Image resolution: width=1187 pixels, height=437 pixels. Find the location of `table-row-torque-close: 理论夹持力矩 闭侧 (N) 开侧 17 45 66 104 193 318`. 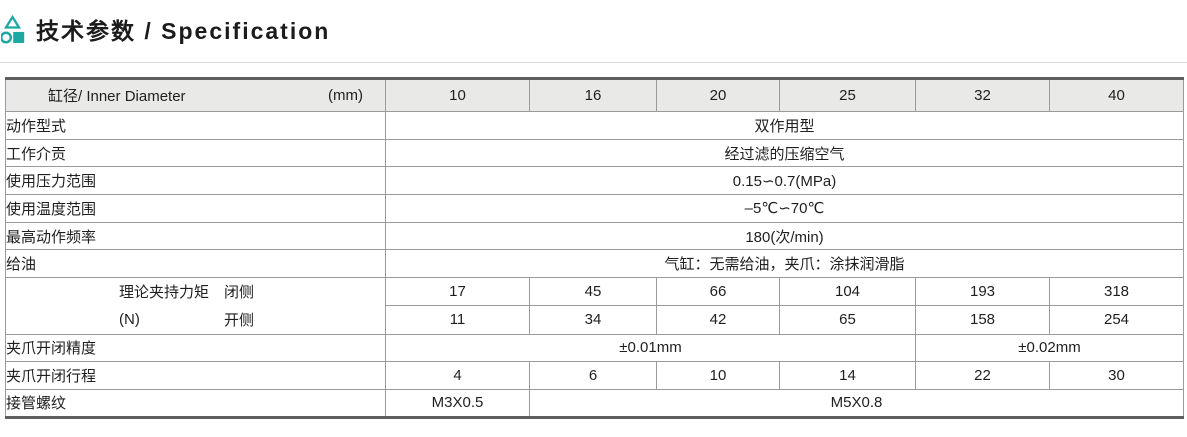

table-row-torque-close: 理论夹持力矩 闭侧 (N) 开侧 17 45 66 104 193 318 is located at coordinates (594, 306).